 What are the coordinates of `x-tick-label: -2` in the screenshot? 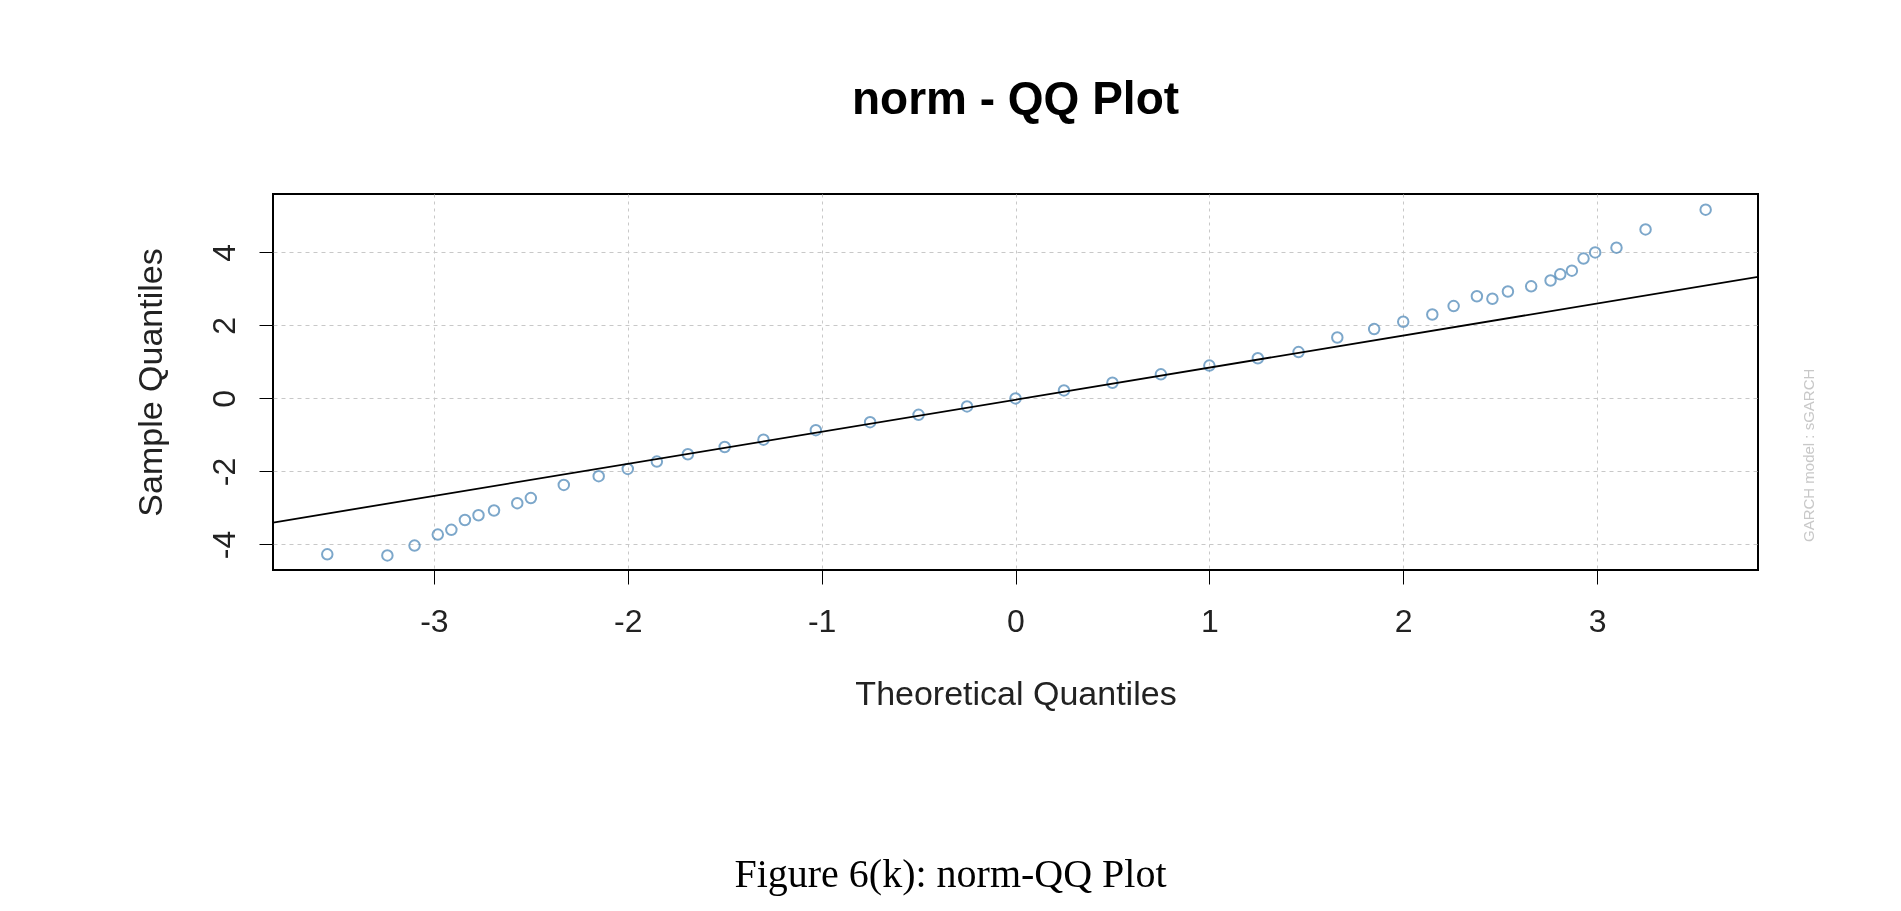 It's located at (628, 620).